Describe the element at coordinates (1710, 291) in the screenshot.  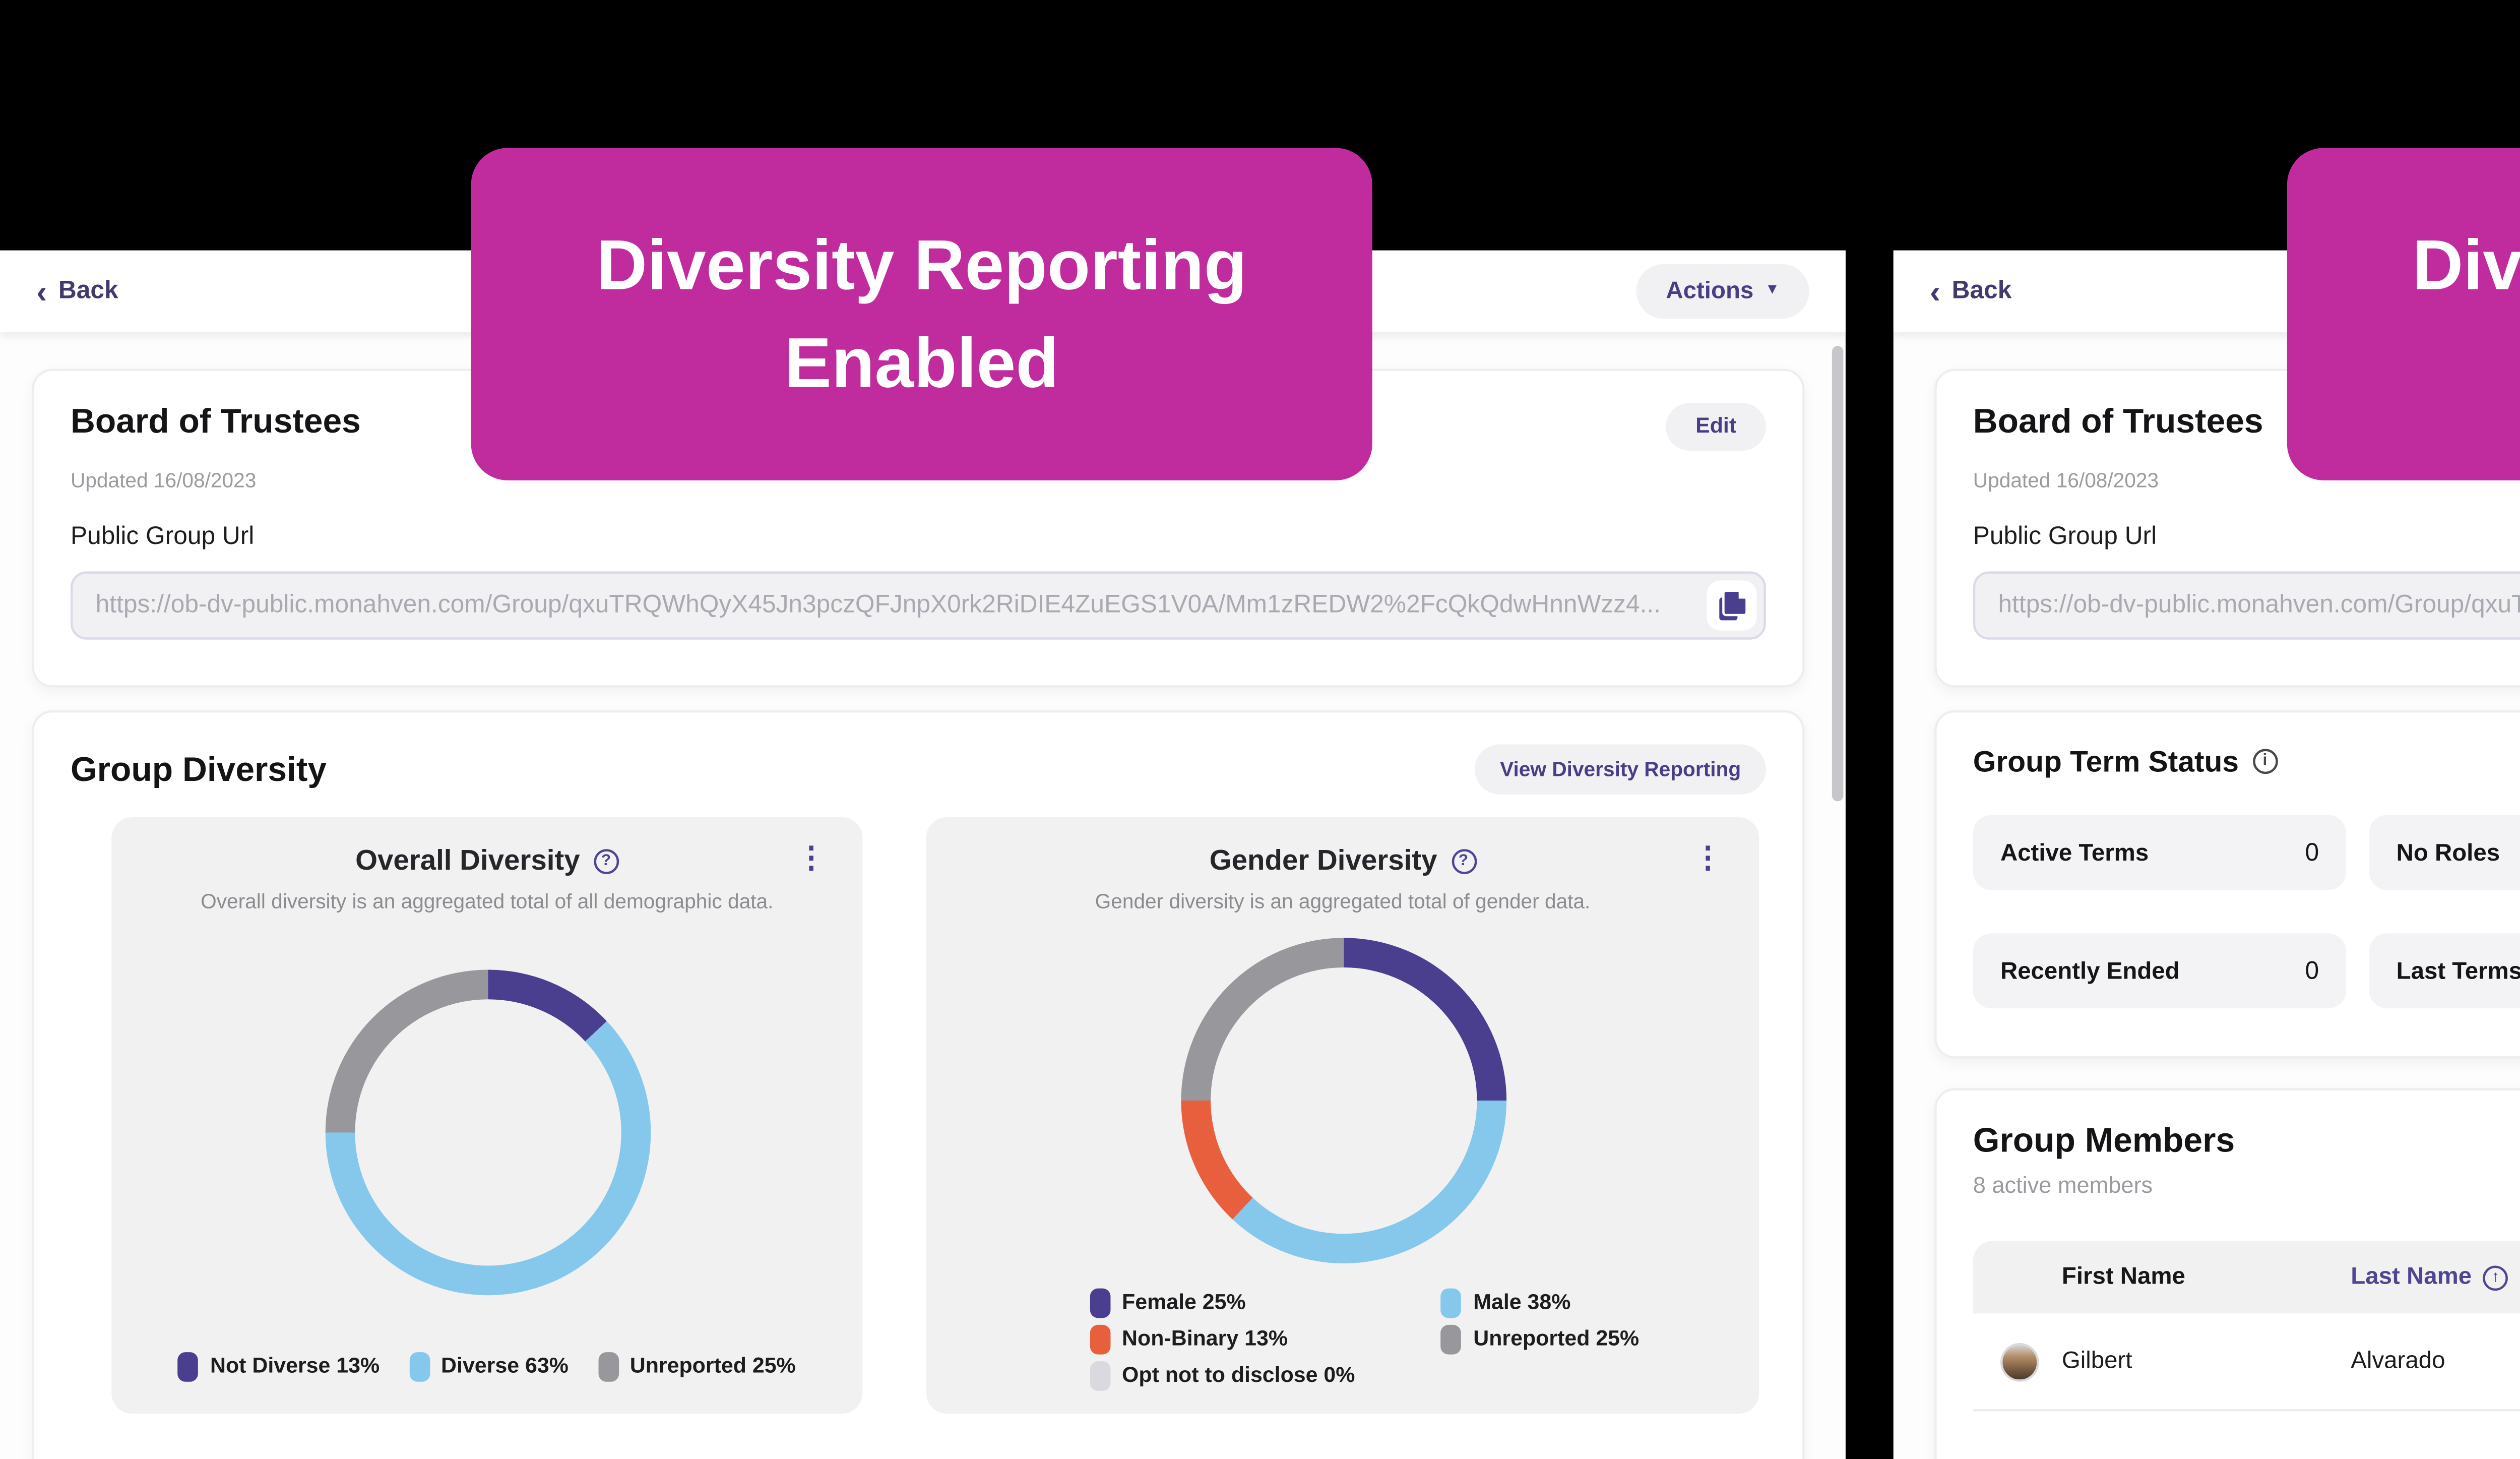
I see `actions-label: Actions` at that location.